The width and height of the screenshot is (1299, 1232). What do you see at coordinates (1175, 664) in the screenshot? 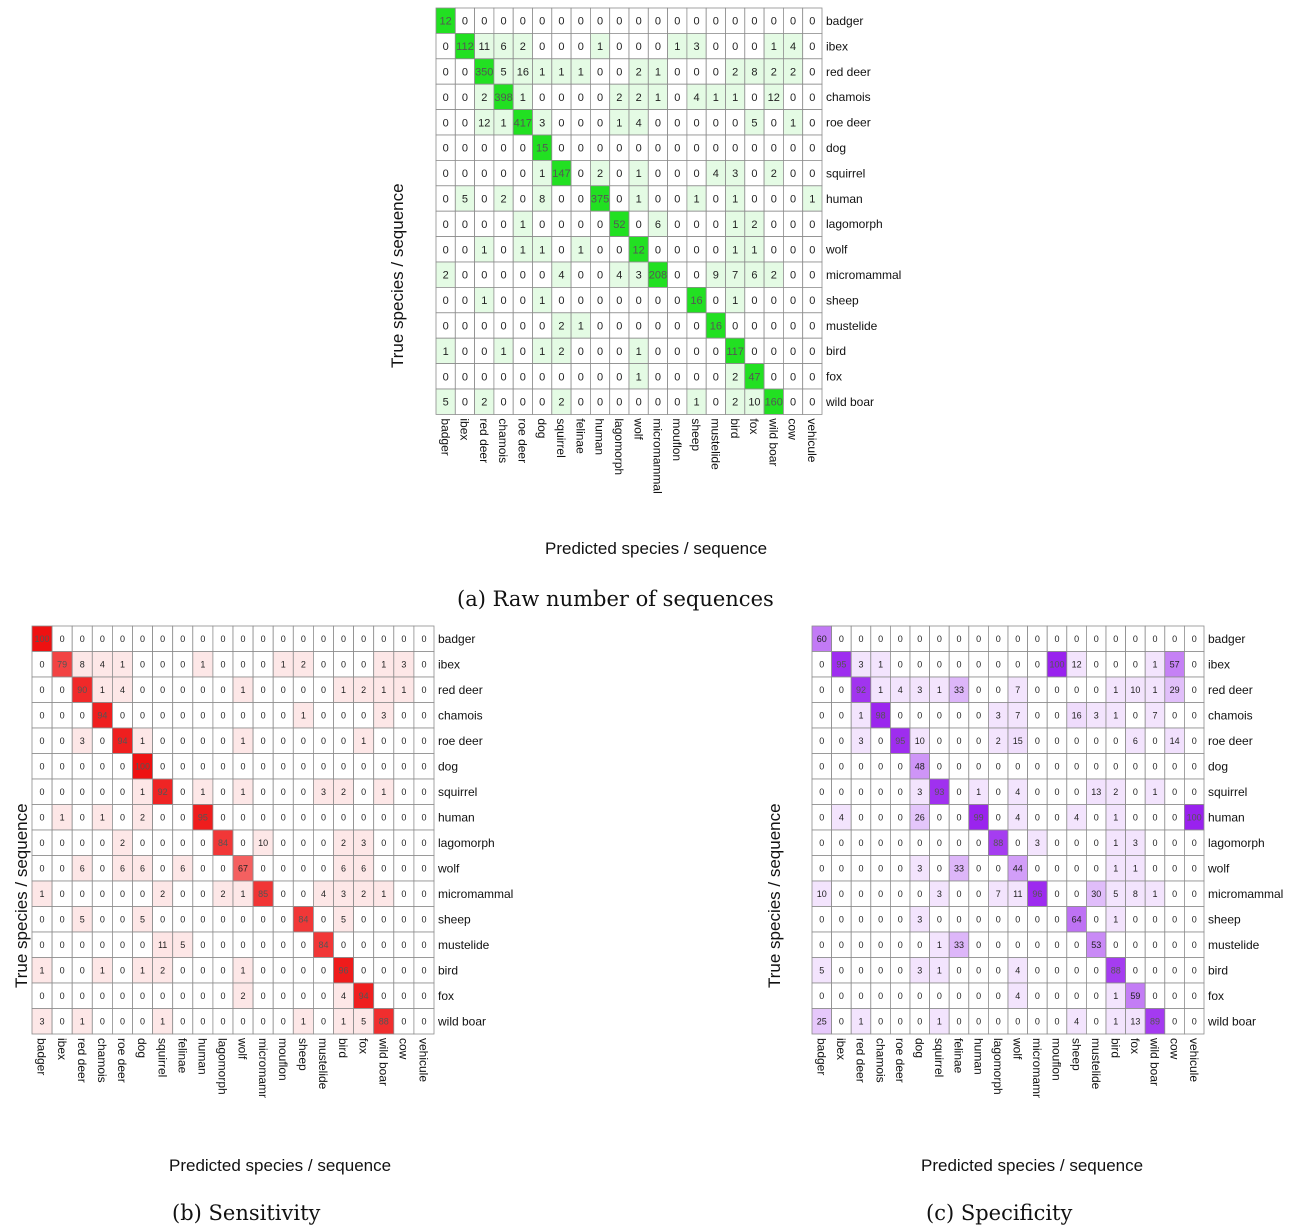
I see `cell-value-label: 57` at bounding box center [1175, 664].